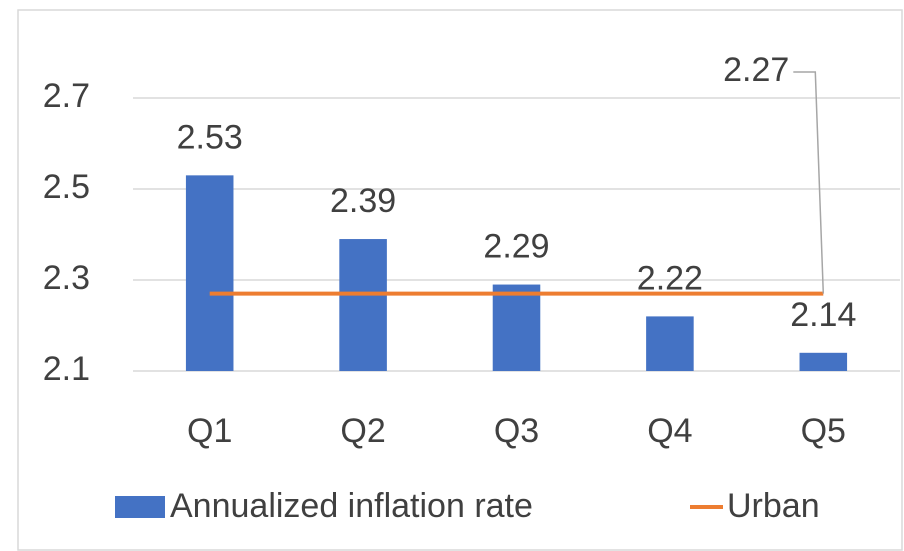  I want to click on x-tick-label: Q2, so click(362, 431).